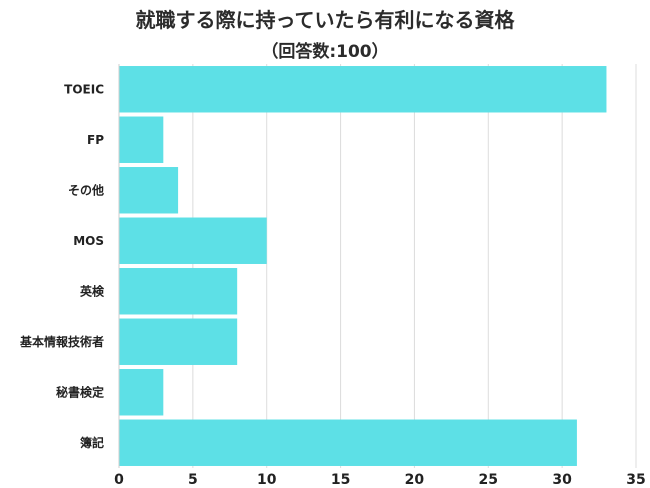  What do you see at coordinates (340, 480) in the screenshot?
I see `x-tick-label: 15` at bounding box center [340, 480].